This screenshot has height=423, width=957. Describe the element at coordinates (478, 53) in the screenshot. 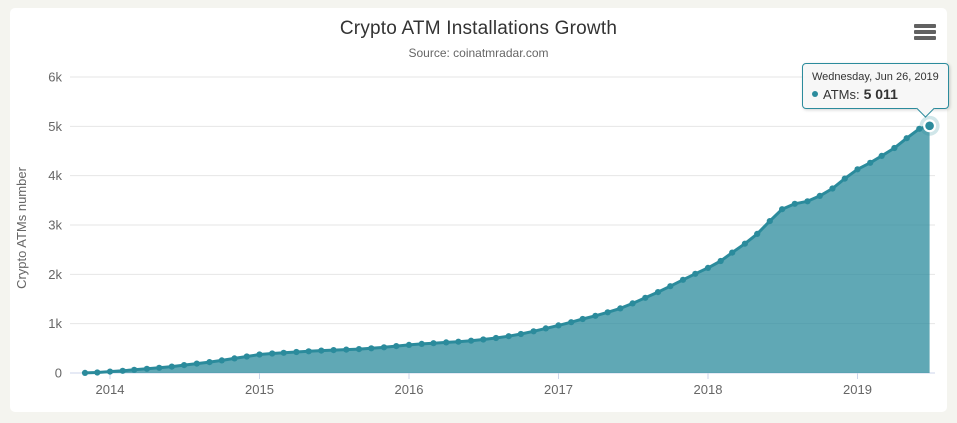

I see `chart-subtitle: Source: coinatmradar.com` at that location.